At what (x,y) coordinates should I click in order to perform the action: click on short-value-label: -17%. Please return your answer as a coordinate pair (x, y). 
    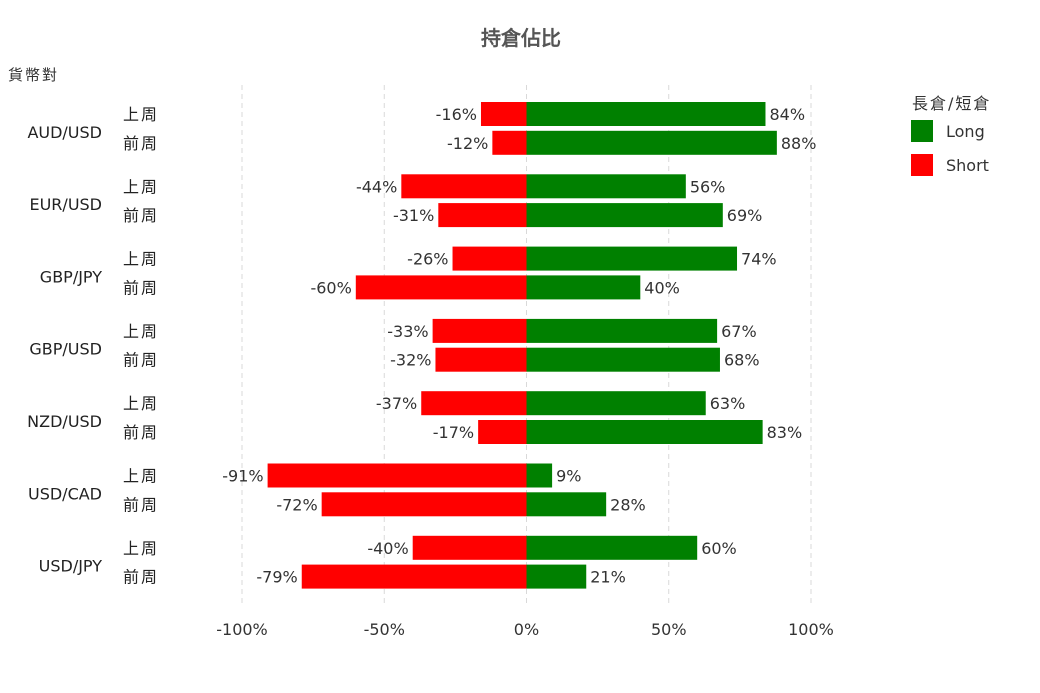
    Looking at the image, I should click on (453, 432).